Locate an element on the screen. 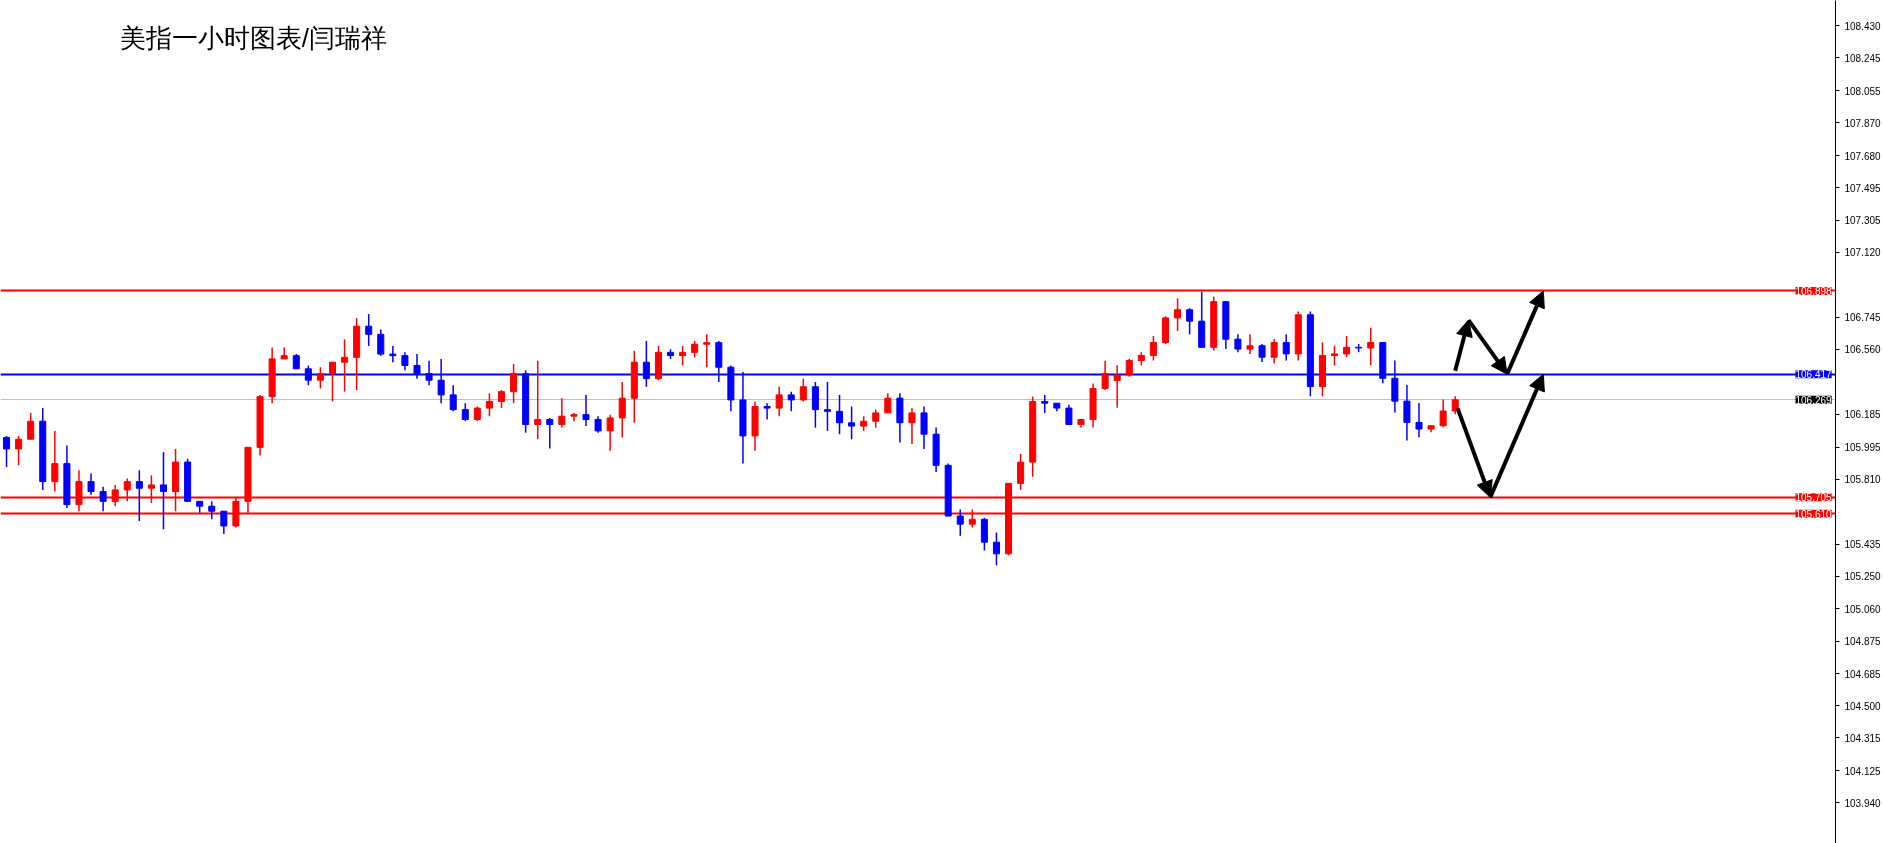  y-tick-label: 106.185 is located at coordinates (1863, 415).